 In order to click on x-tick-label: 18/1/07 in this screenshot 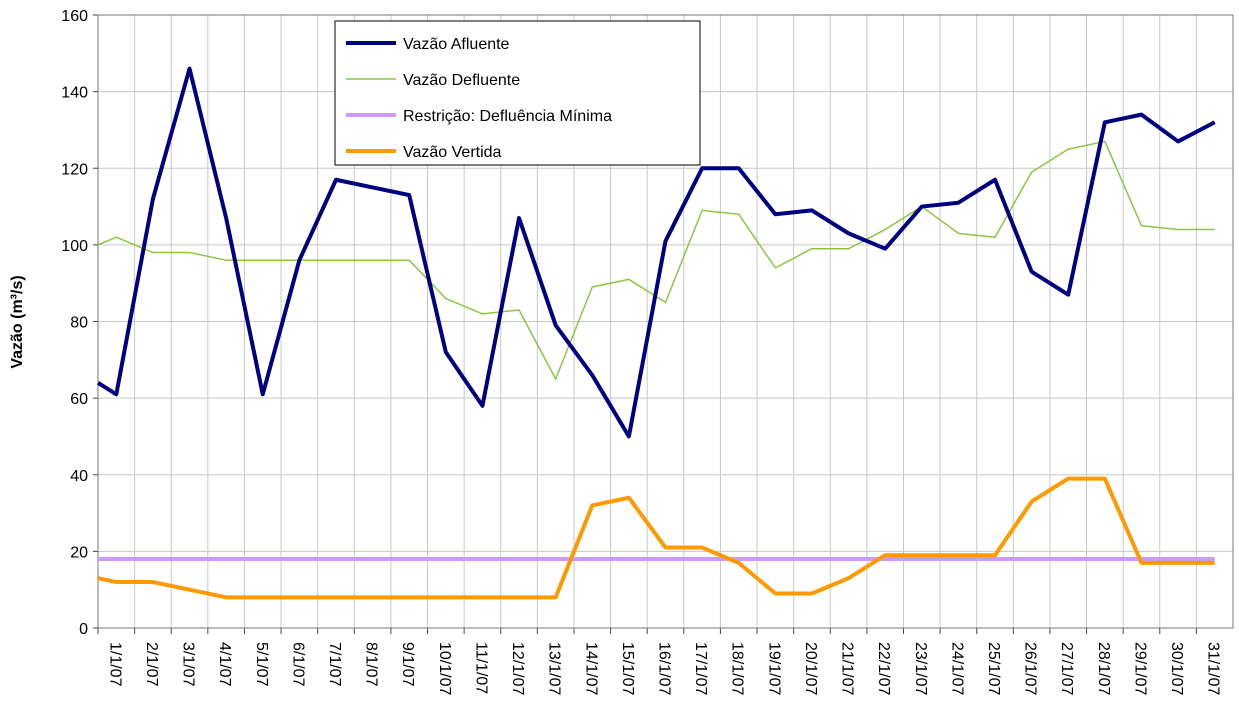, I will do `click(737, 668)`.